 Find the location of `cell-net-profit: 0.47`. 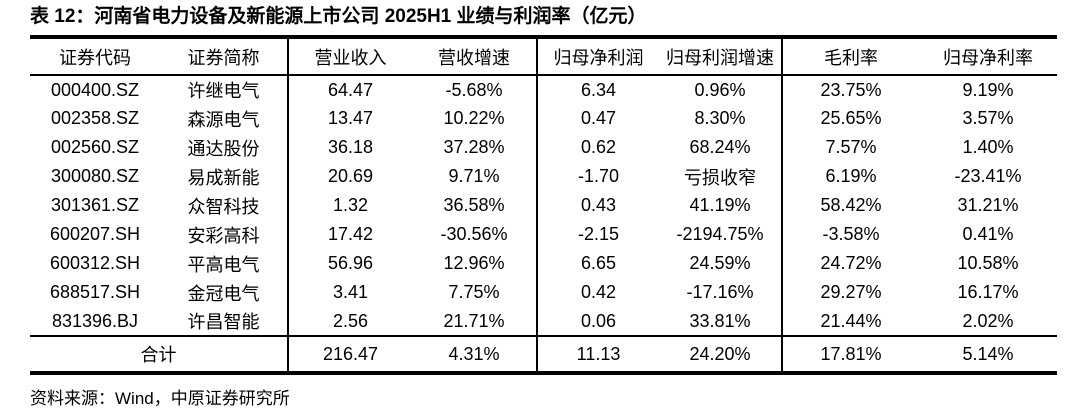

cell-net-profit: 0.47 is located at coordinates (598, 118).